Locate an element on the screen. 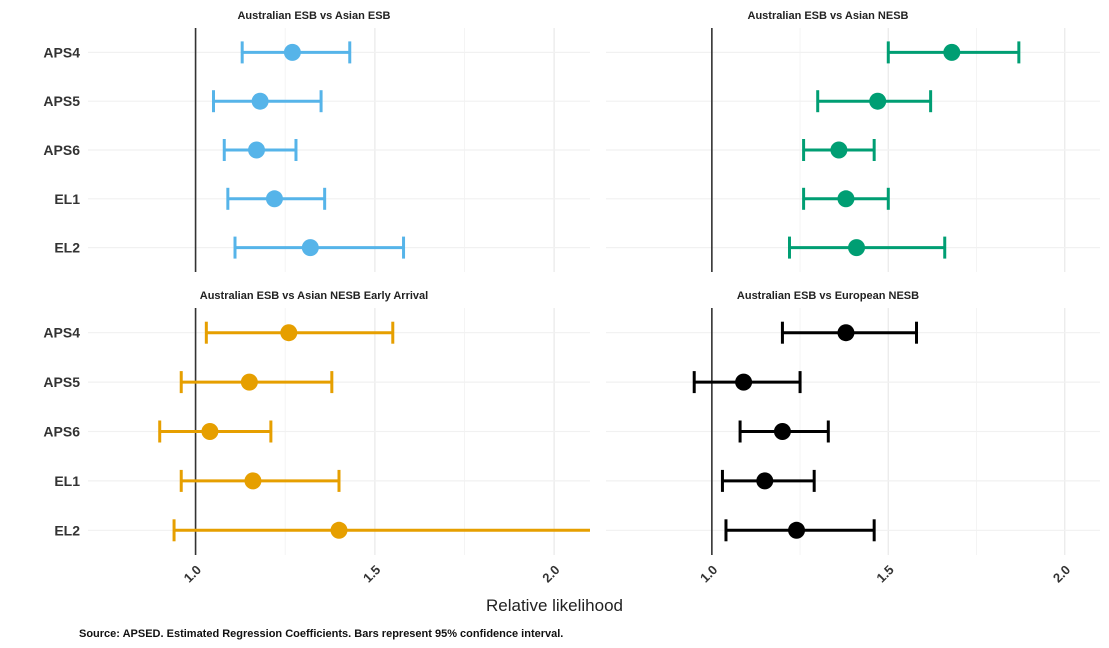  panel-title: Australian ESB vs Asian NESB is located at coordinates (828, 16).